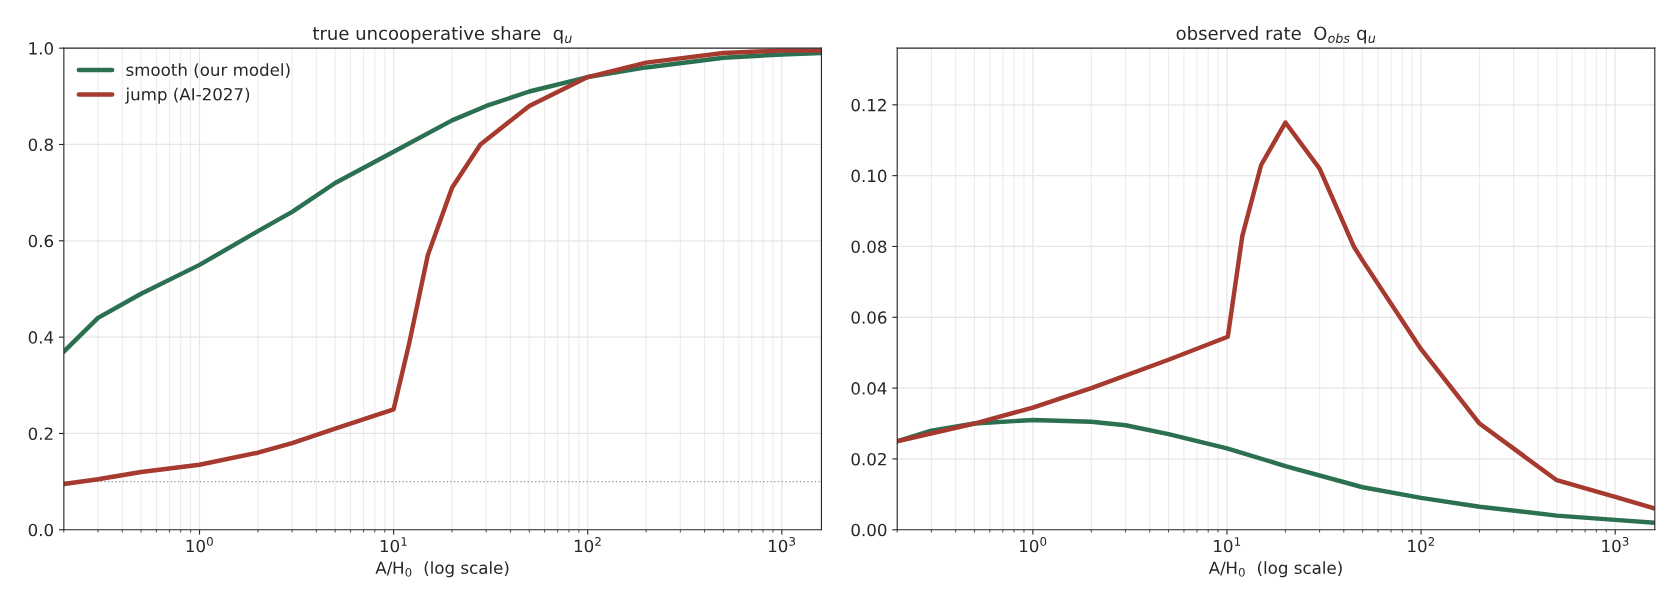 The image size is (1680, 602). I want to click on y-tick-label: 0.8, so click(40, 145).